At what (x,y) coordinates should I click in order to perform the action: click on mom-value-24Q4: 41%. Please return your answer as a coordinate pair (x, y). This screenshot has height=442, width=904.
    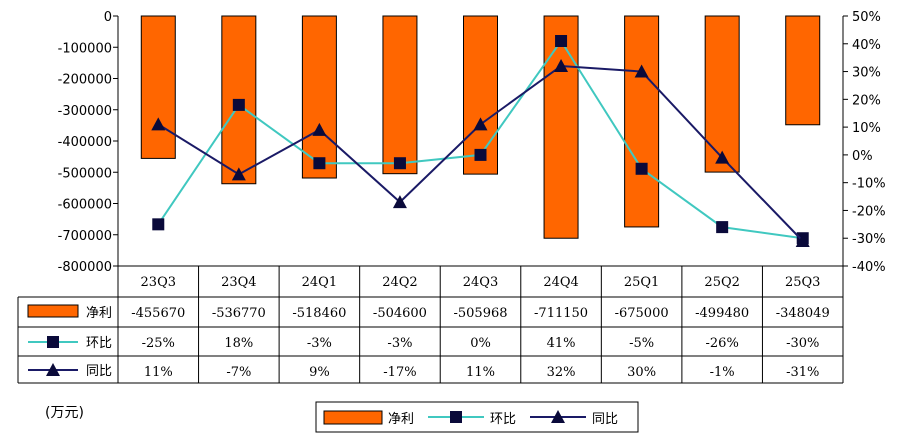
    Looking at the image, I should click on (561, 343).